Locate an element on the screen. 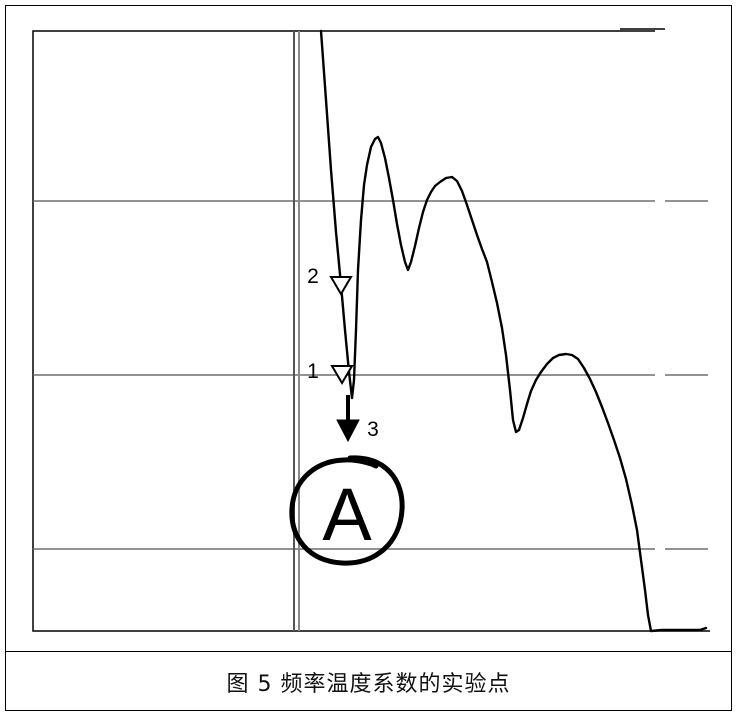  point-a-circle is located at coordinates (347, 510).